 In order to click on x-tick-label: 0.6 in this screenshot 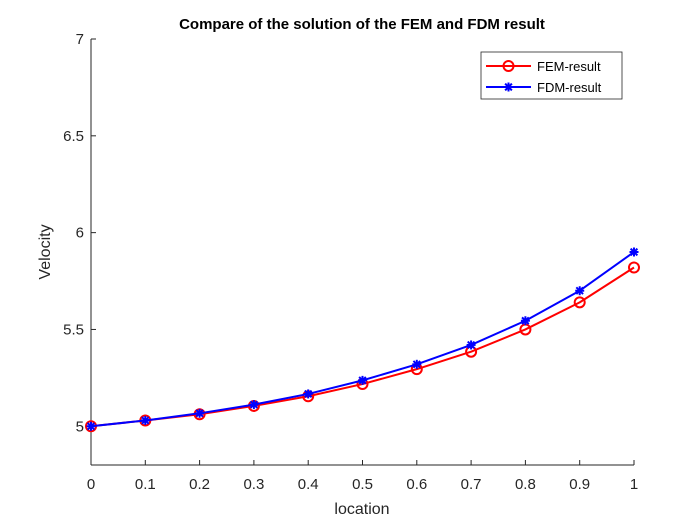, I will do `click(416, 484)`.